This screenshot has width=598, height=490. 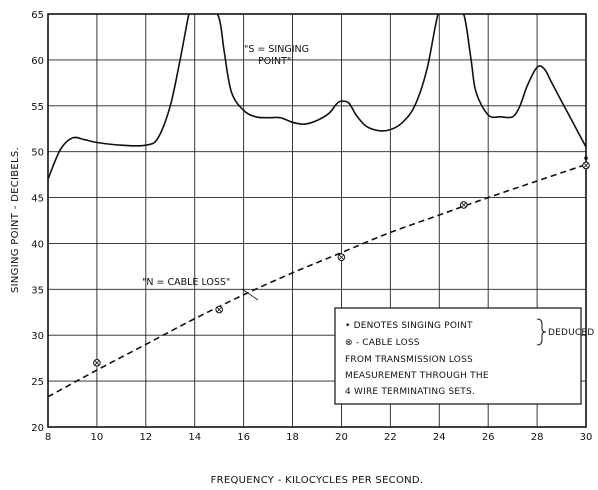 What do you see at coordinates (97, 437) in the screenshot?
I see `x-tick-label: 10` at bounding box center [97, 437].